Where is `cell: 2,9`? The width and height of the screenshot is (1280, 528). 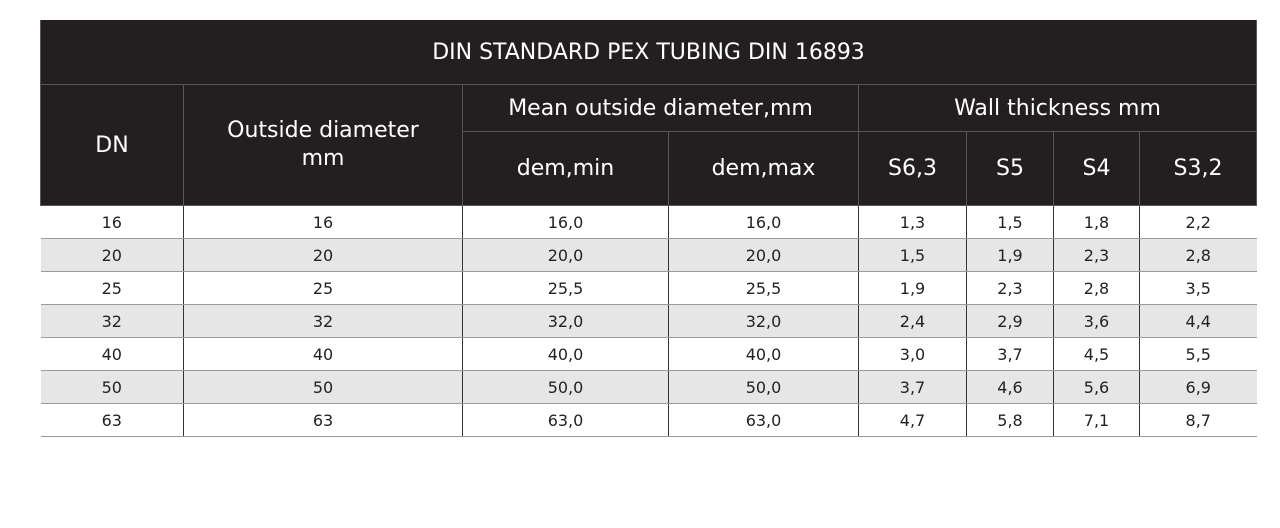
cell: 2,9 is located at coordinates (1010, 321).